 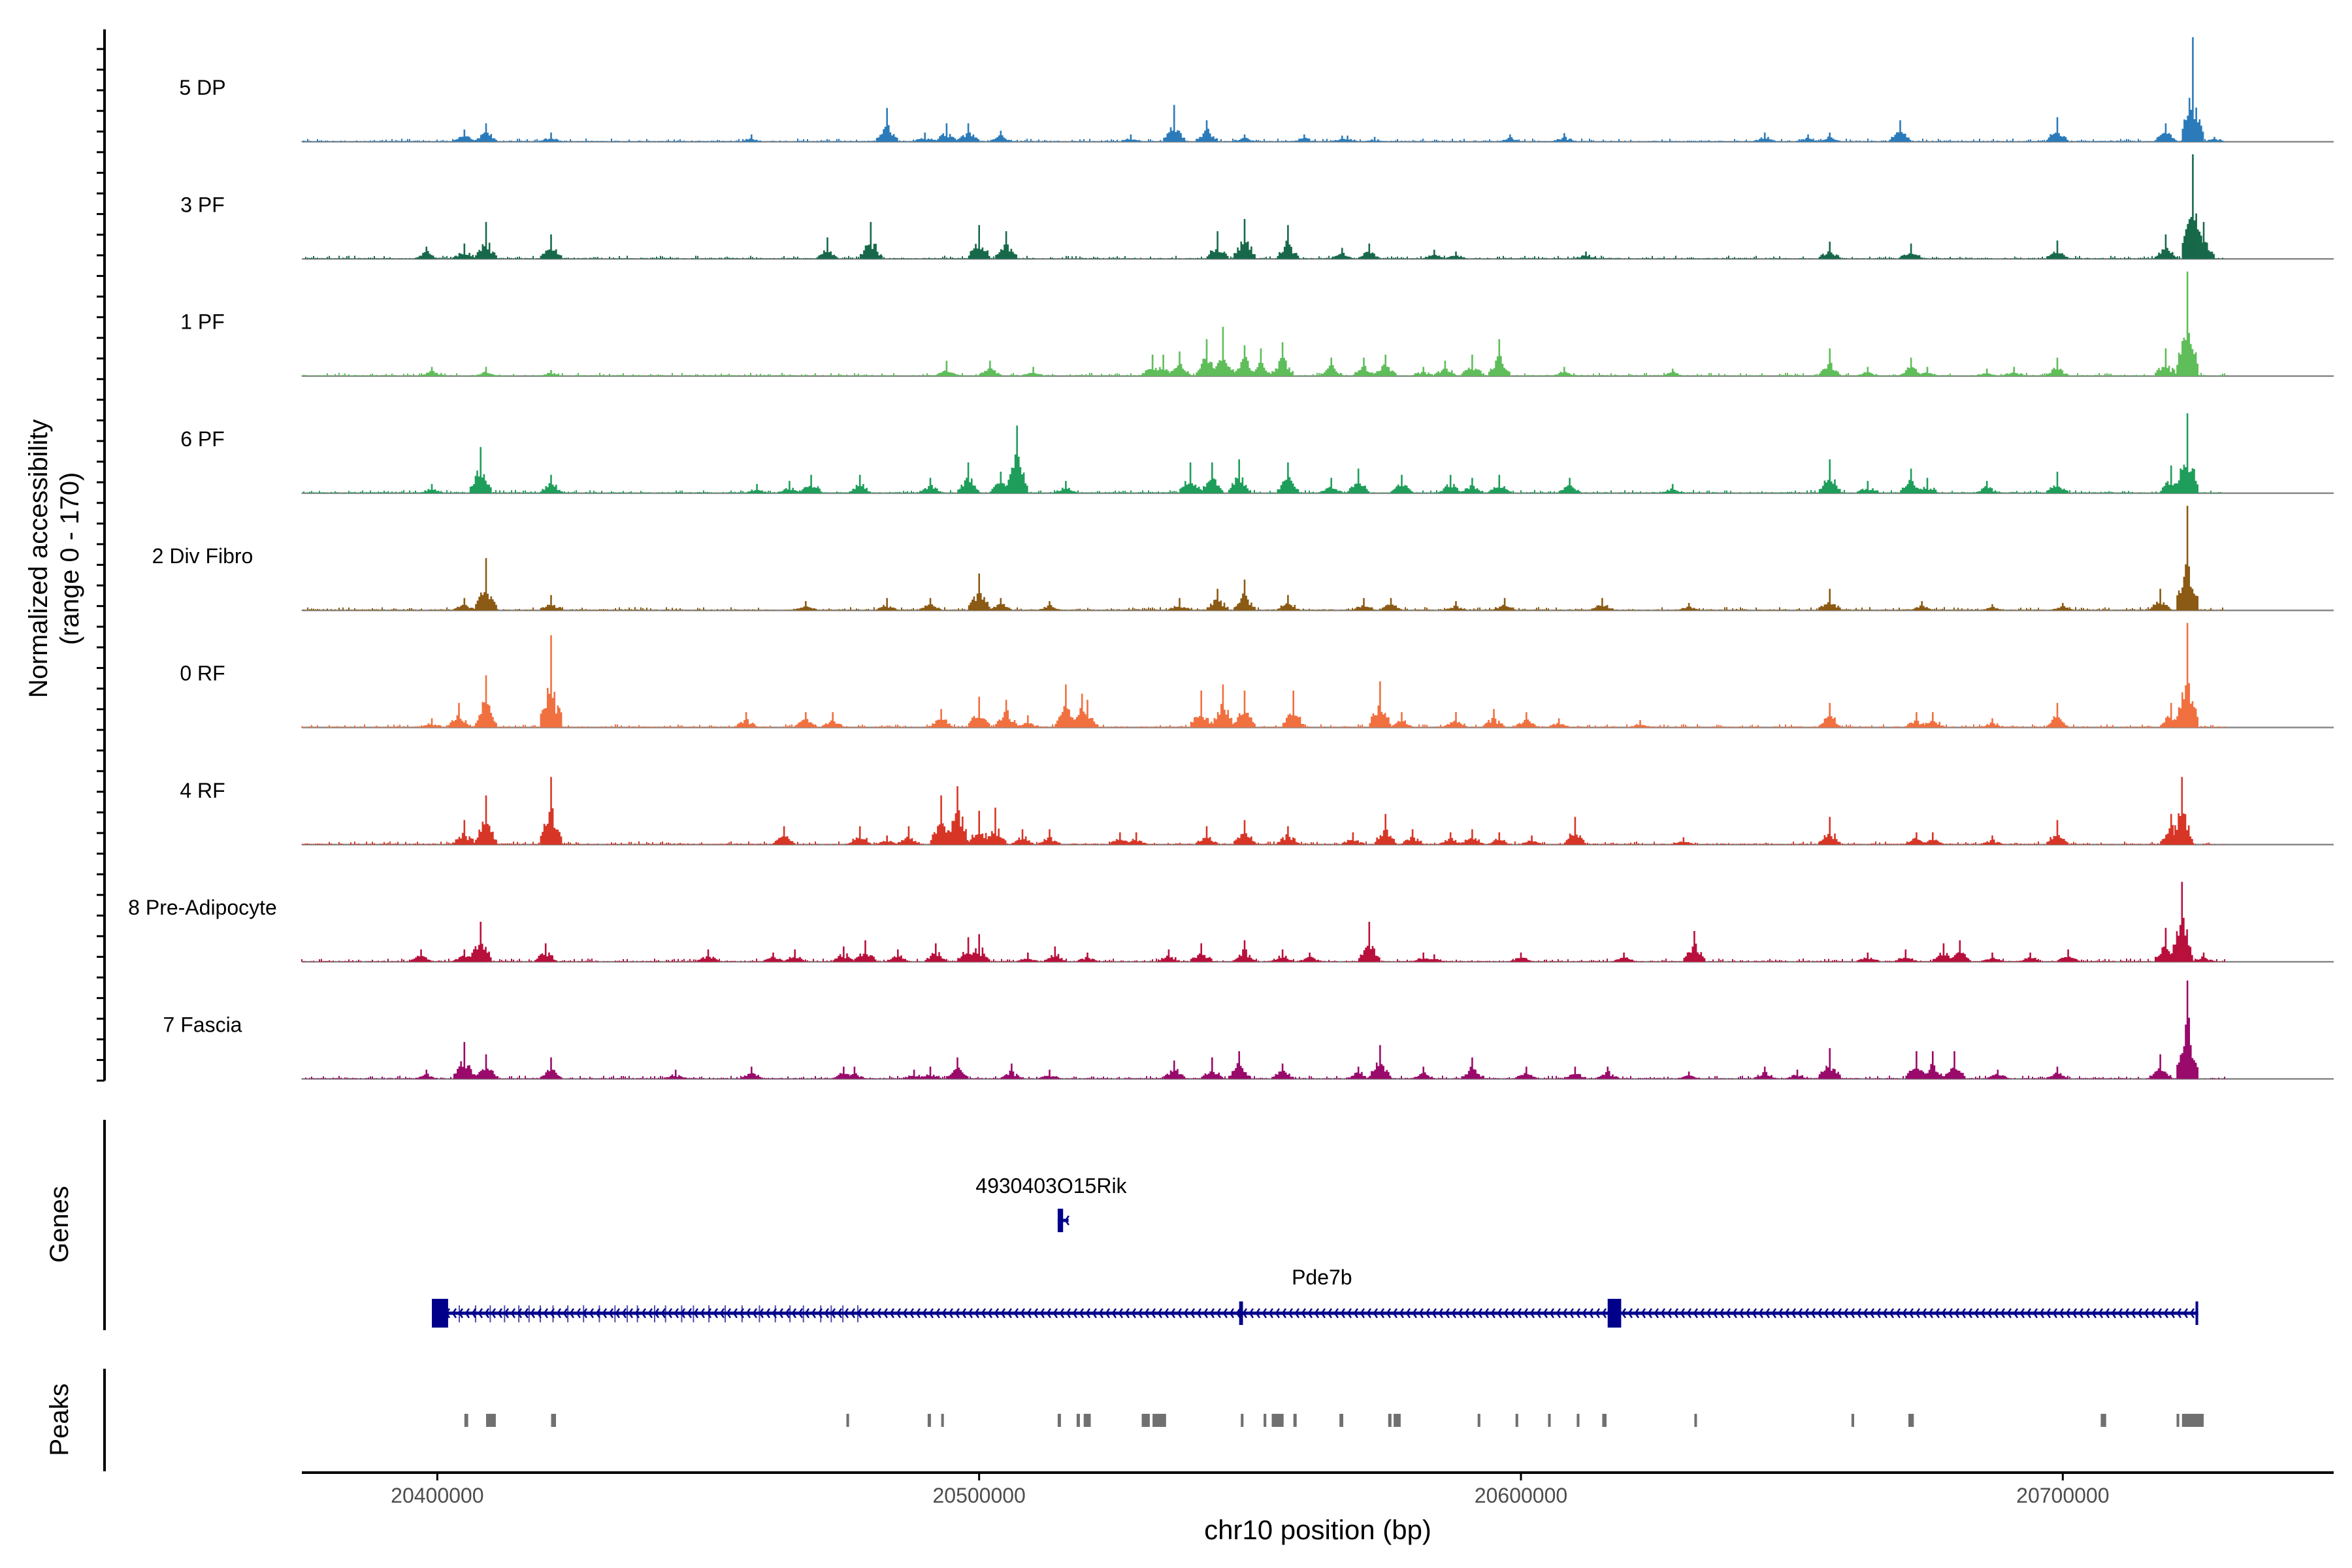 I want to click on track-label: 6 PF, so click(x=202, y=439).